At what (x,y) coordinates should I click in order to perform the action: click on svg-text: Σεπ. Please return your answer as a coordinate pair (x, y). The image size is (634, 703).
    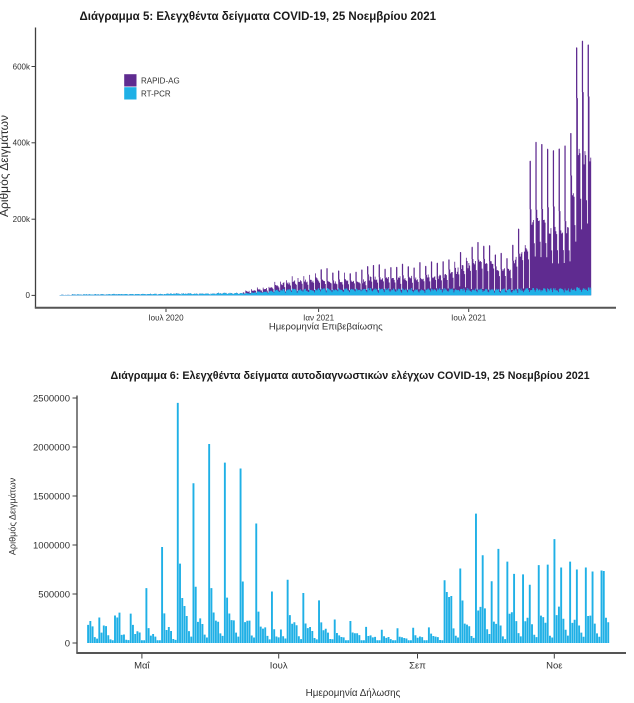
    Looking at the image, I should click on (417, 666).